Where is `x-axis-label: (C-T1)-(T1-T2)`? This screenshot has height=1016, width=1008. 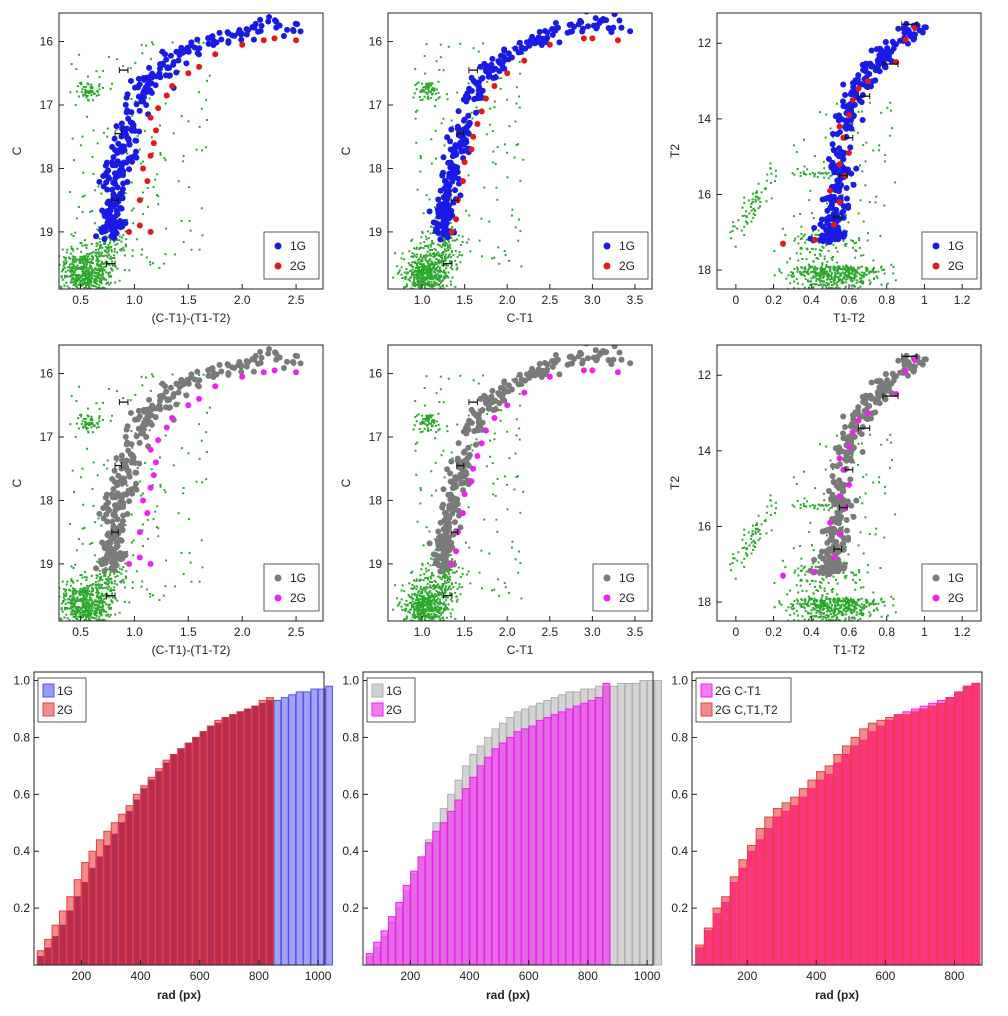
x-axis-label: (C-T1)-(T1-T2) is located at coordinates (191, 650).